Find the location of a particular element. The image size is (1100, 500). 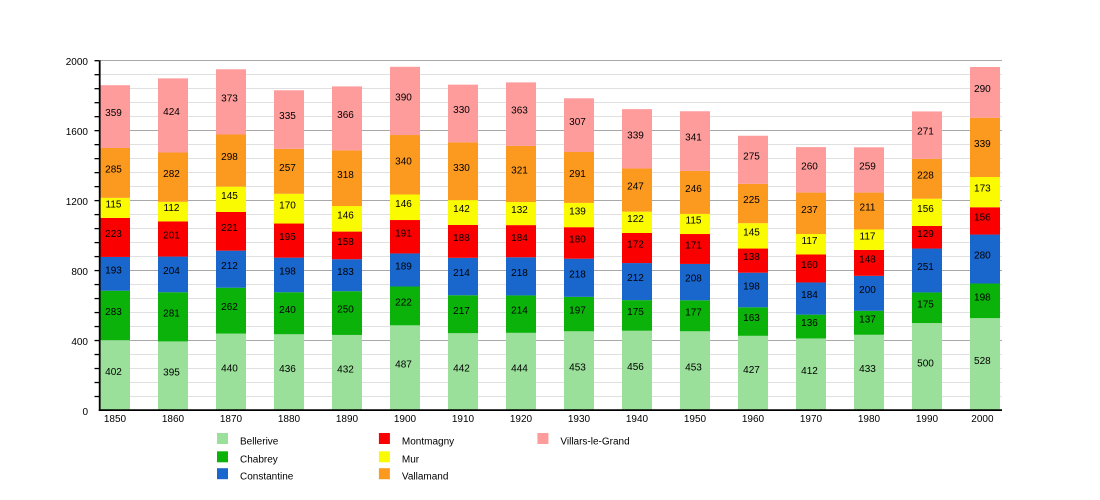

svg-text: 291 is located at coordinates (577, 174).